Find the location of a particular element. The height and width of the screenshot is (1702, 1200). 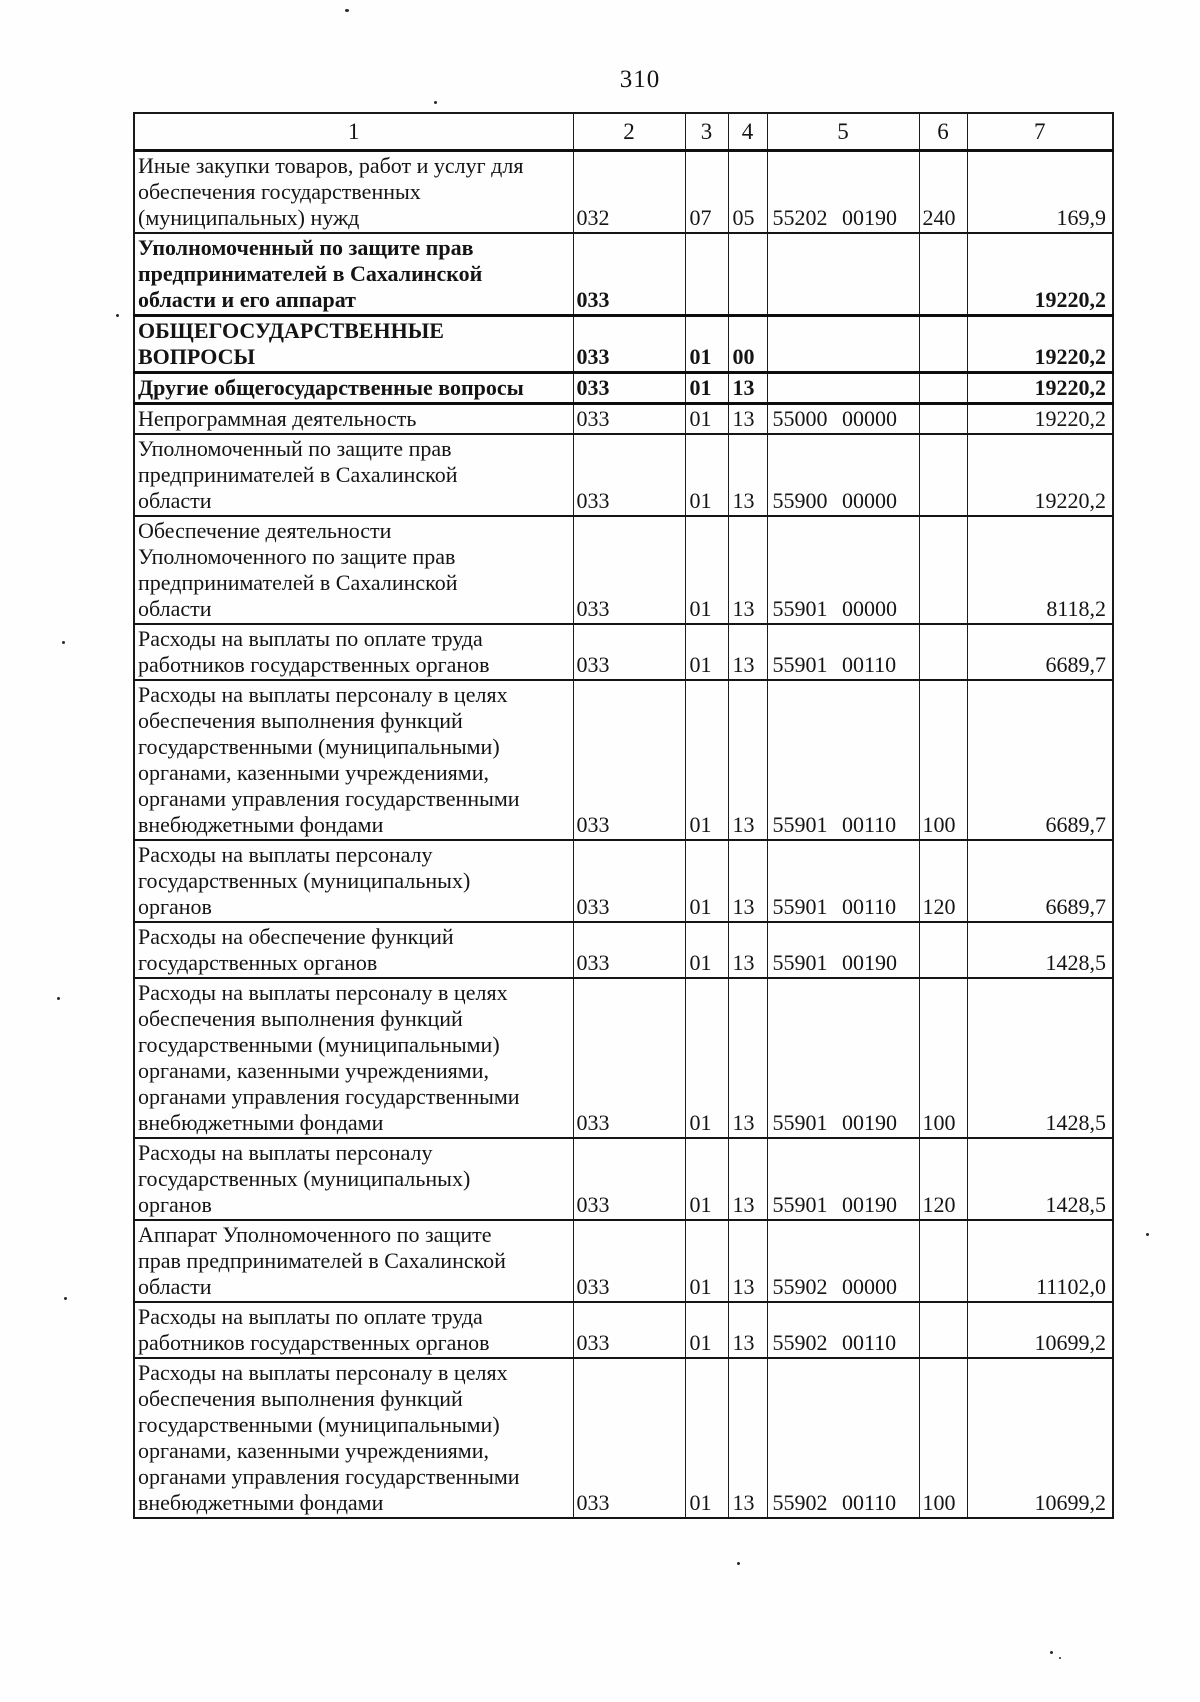

column-header-7: 7 is located at coordinates (1040, 131).